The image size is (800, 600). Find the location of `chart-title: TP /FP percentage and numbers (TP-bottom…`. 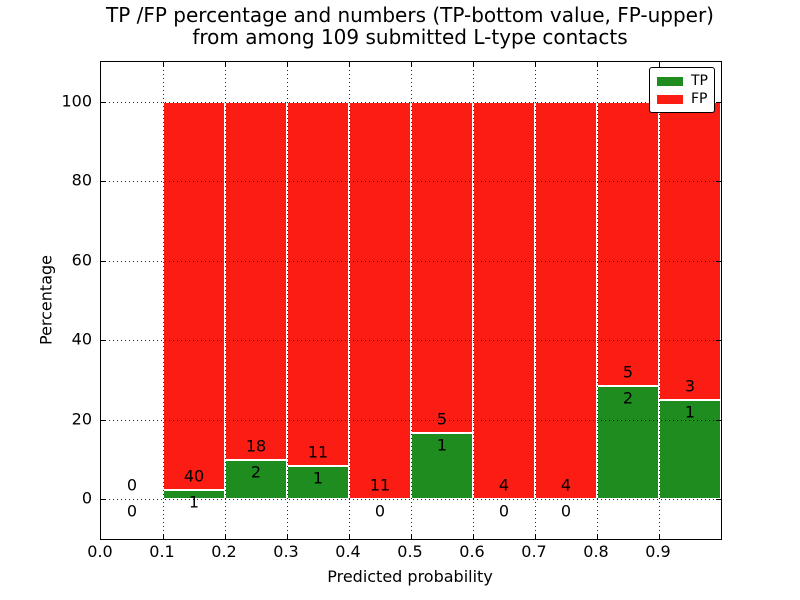

chart-title: TP /FP percentage and numbers (TP-bottom… is located at coordinates (410, 26).